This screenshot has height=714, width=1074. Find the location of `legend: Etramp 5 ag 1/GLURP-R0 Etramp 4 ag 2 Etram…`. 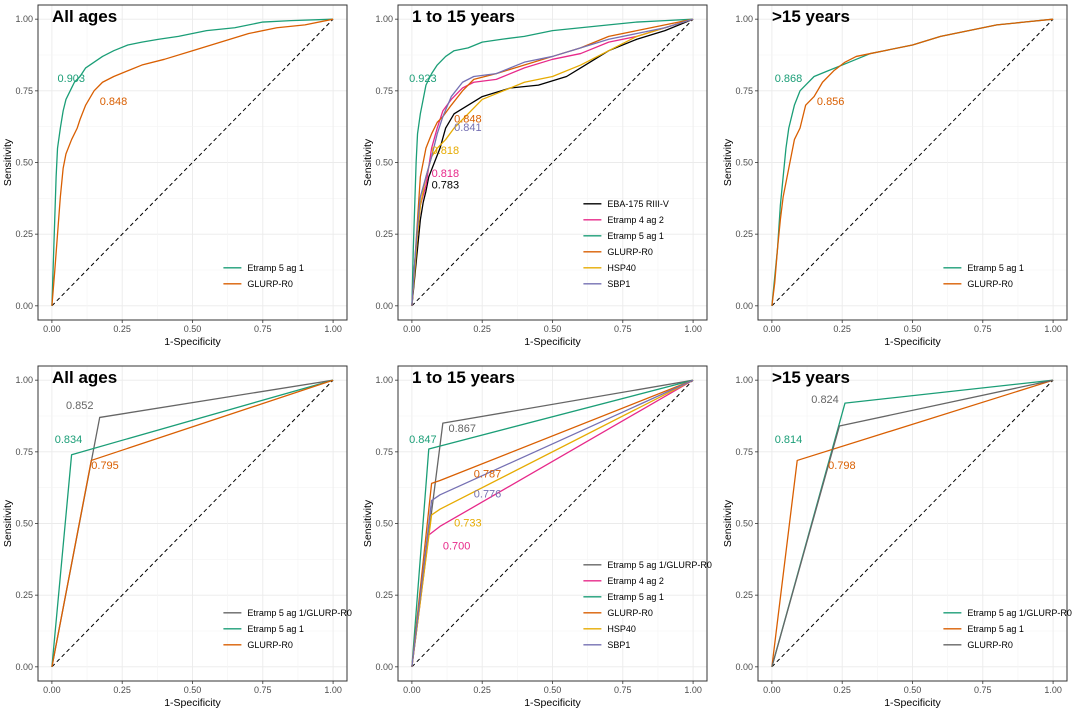

legend: Etramp 5 ag 1/GLURP-R0 Etramp 4 ag 2 Etram… is located at coordinates (647, 605).